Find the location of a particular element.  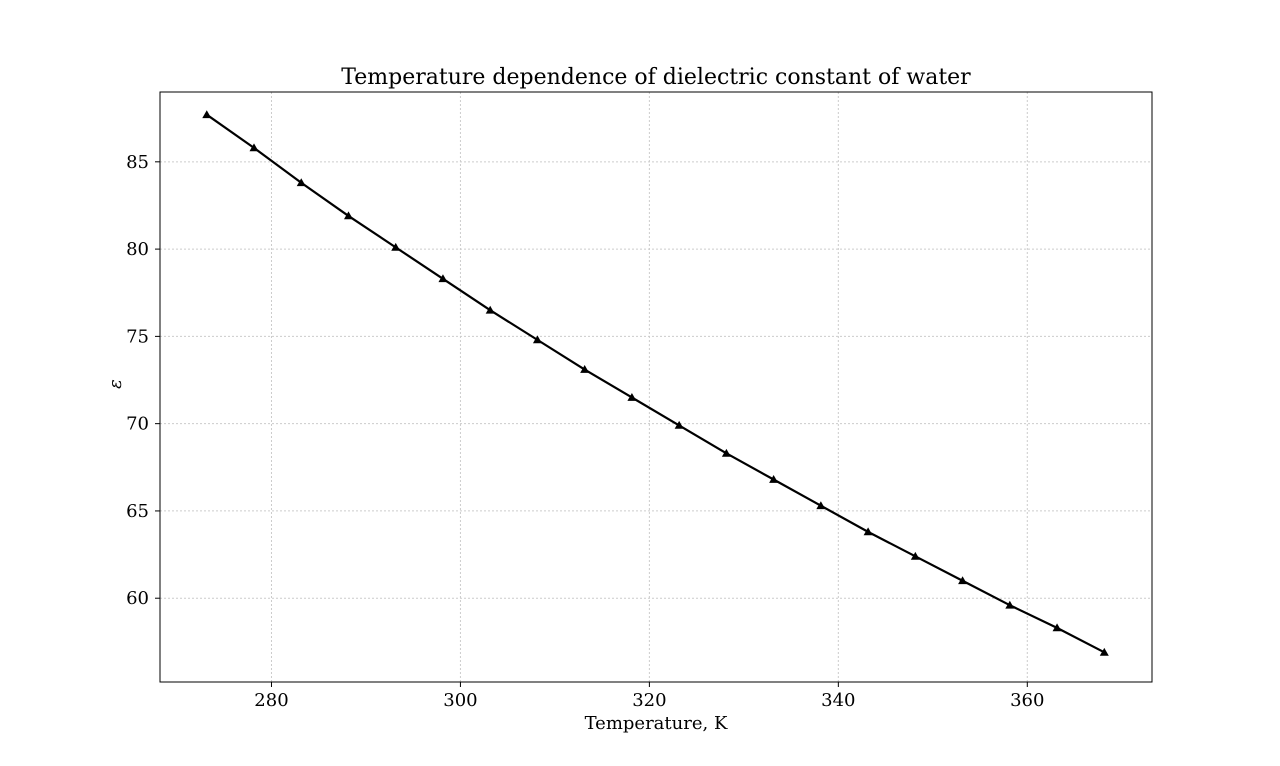

x-tick-label: 320 is located at coordinates (649, 700).